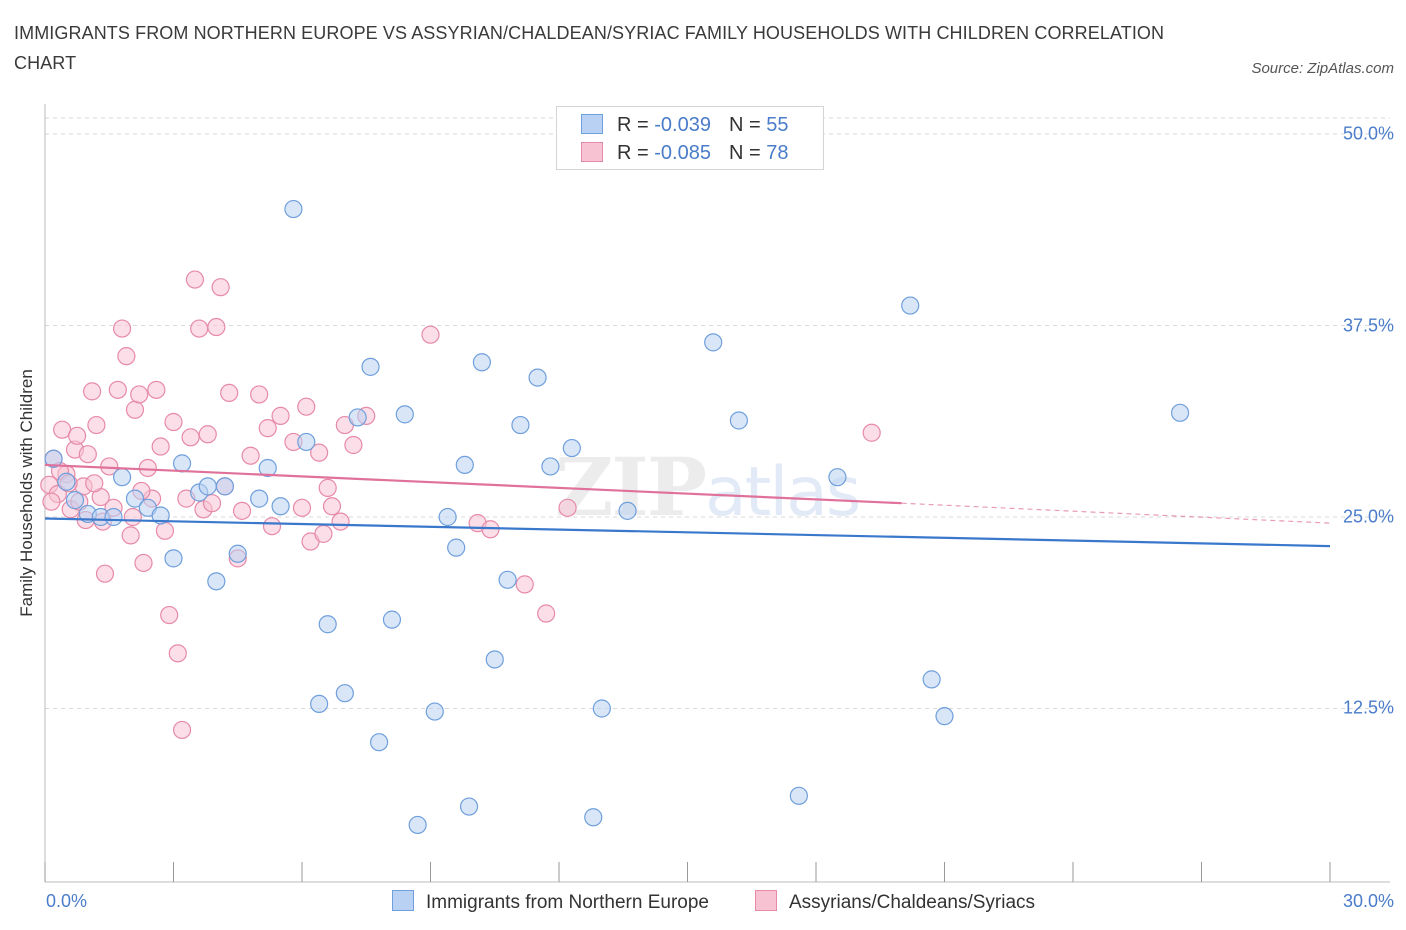 The height and width of the screenshot is (930, 1406). I want to click on x-tick-label-min: 0.0%, so click(67, 901).